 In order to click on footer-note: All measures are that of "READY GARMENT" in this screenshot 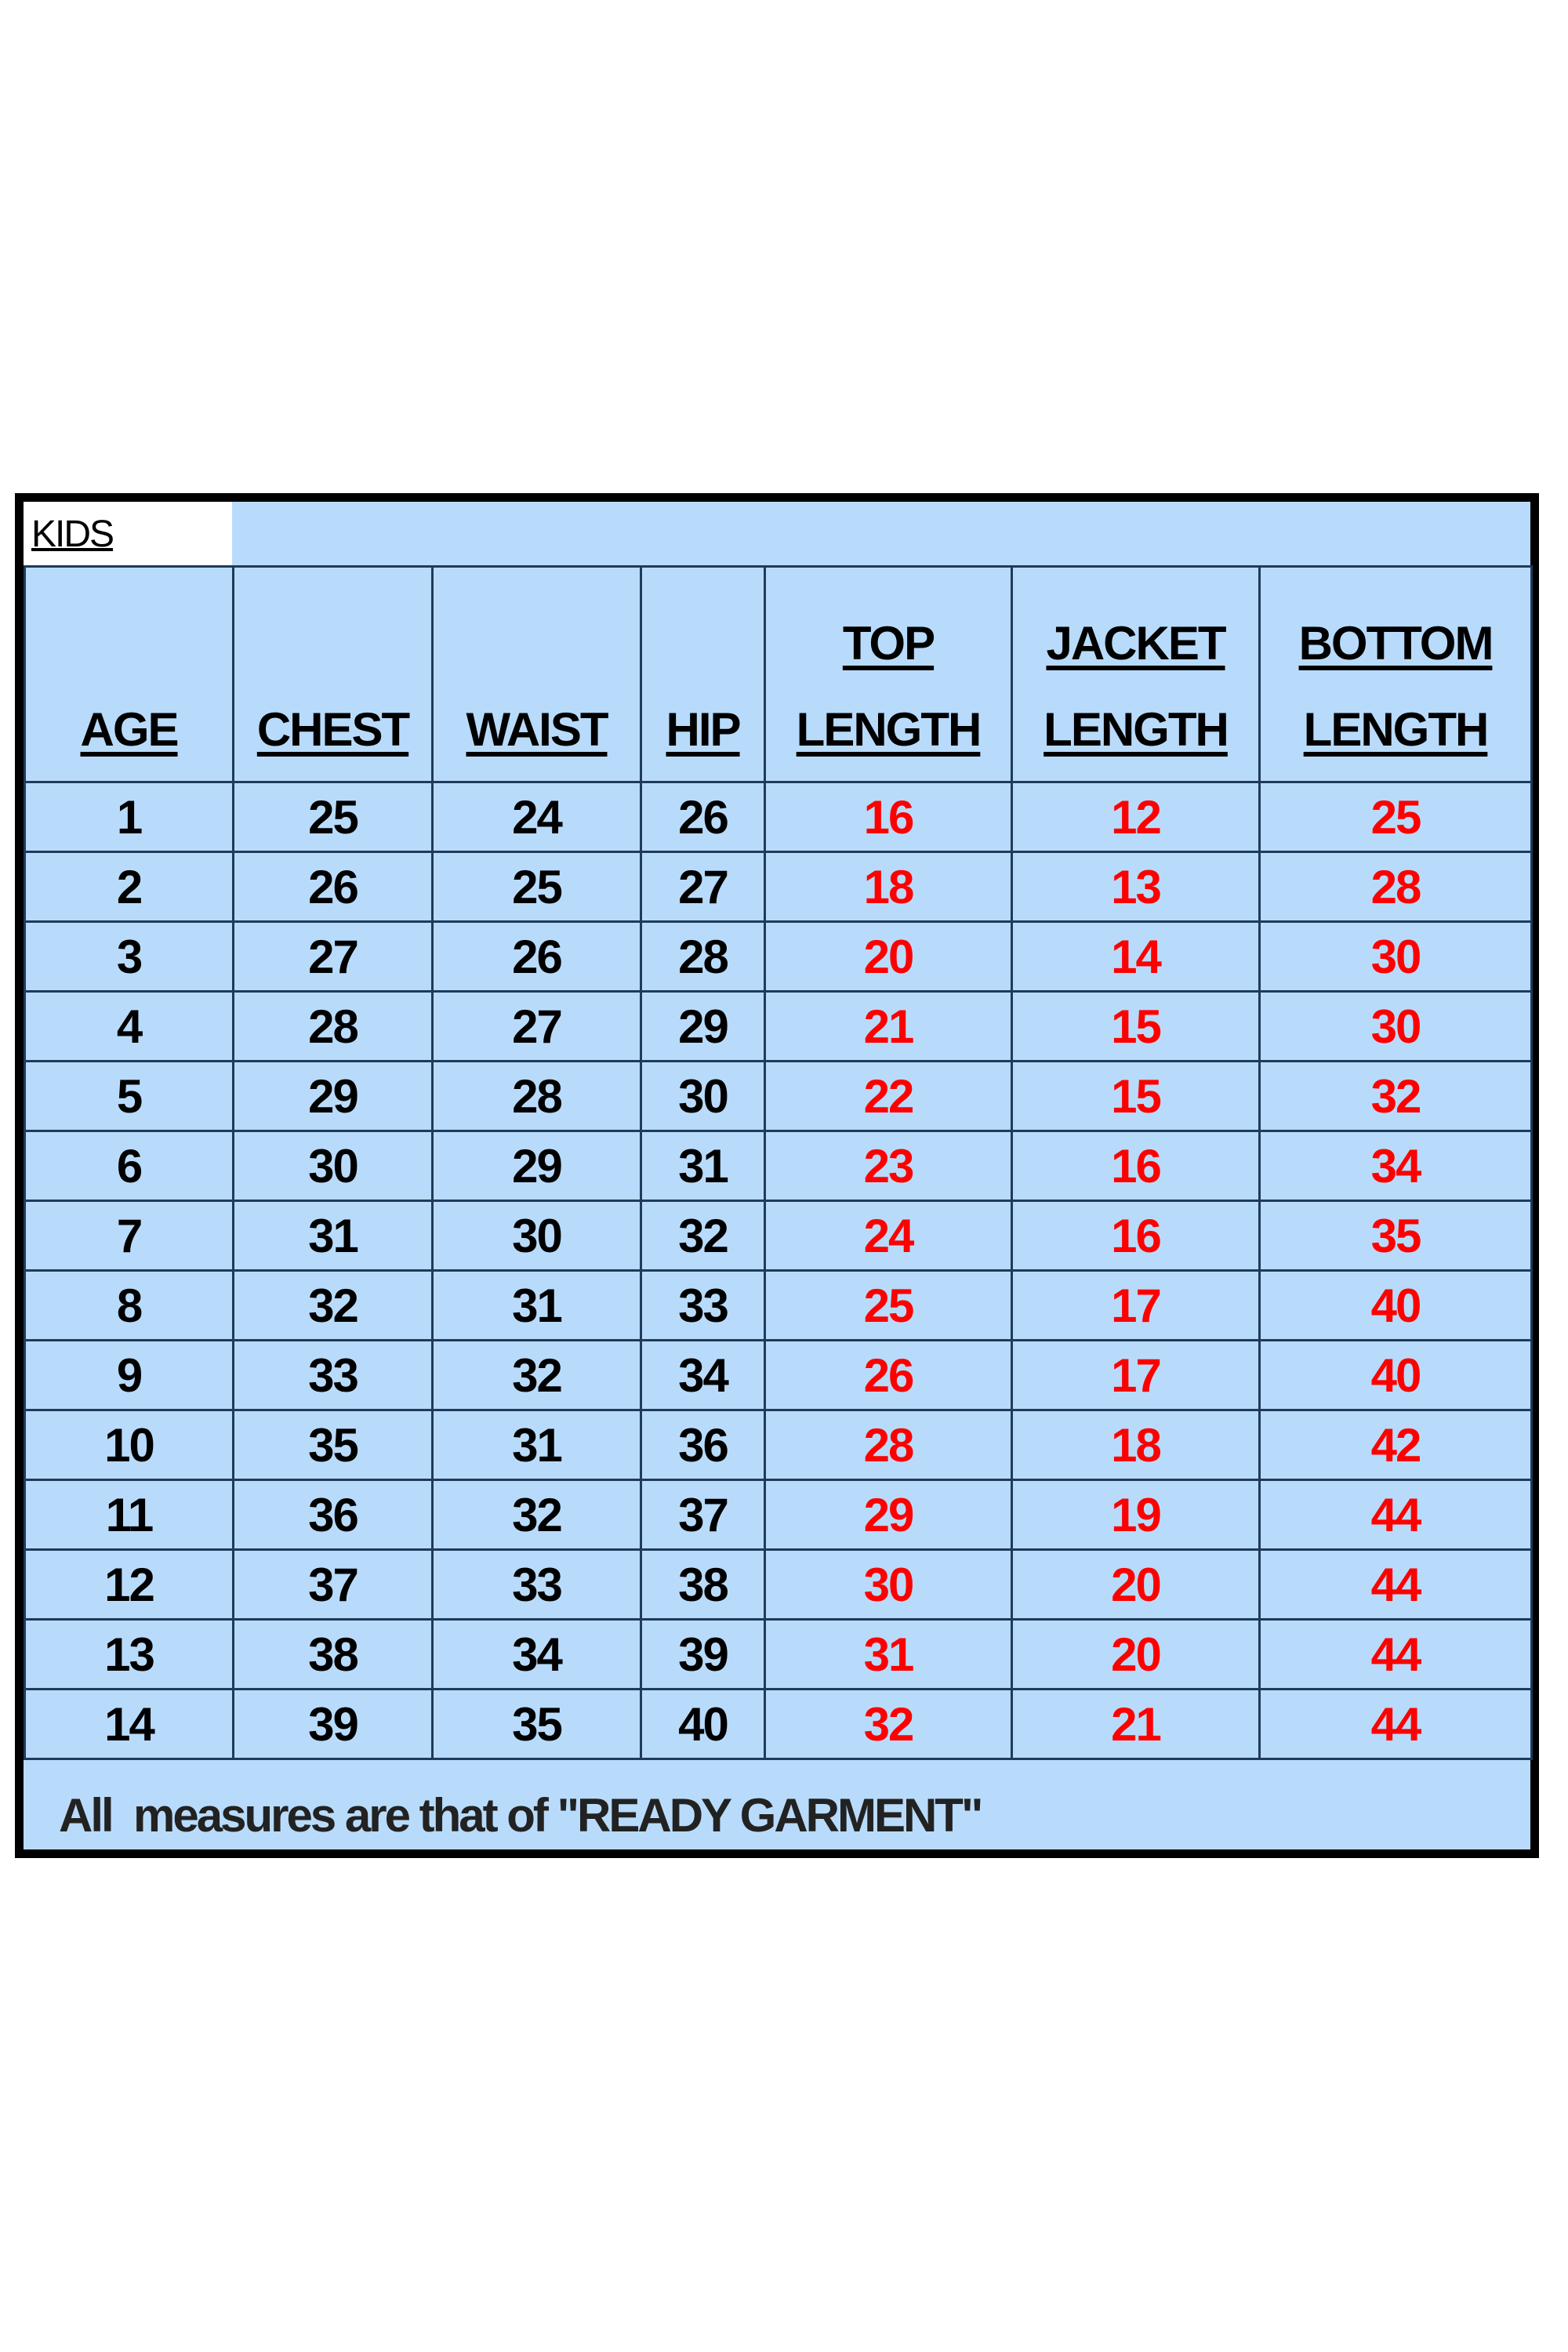, I will do `click(521, 1815)`.